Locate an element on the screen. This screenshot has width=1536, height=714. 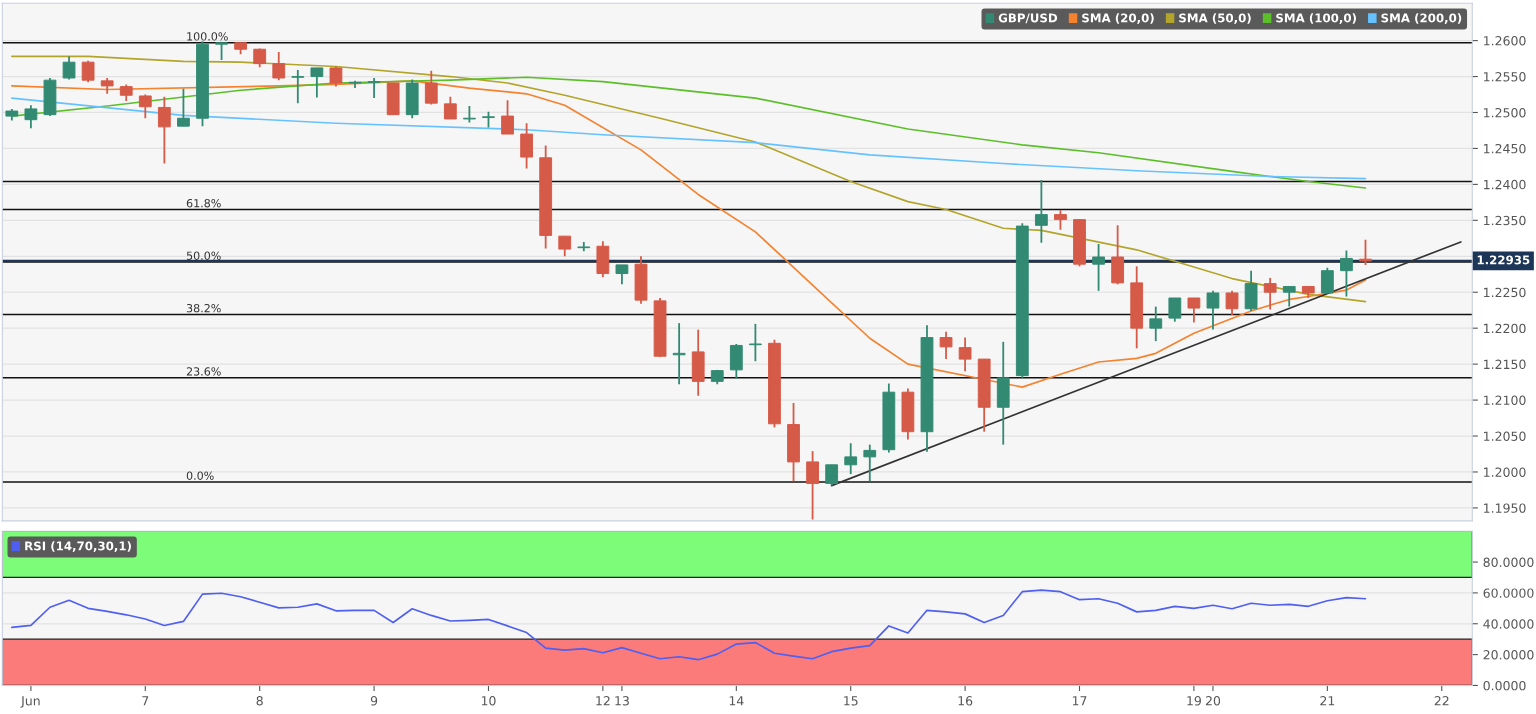
legend-label: SMA (200,0) is located at coordinates (1421, 18).